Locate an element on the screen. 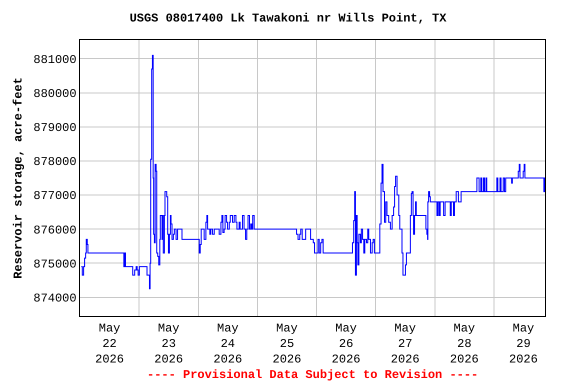 The width and height of the screenshot is (576, 384). y-axis-title: Reservoir storage, acre-feet is located at coordinates (19, 178).